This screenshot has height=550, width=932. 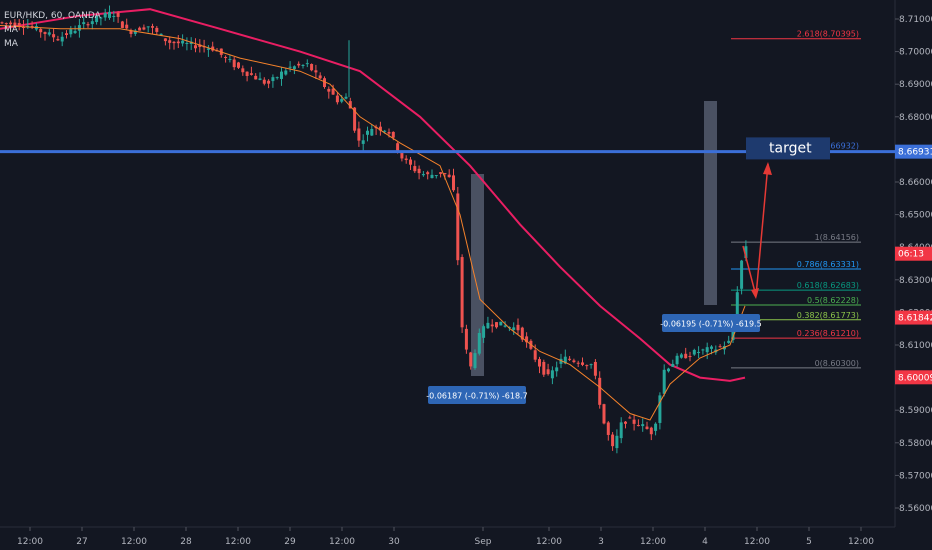 What do you see at coordinates (788, 148) in the screenshot?
I see `target-annotation-box` at bounding box center [788, 148].